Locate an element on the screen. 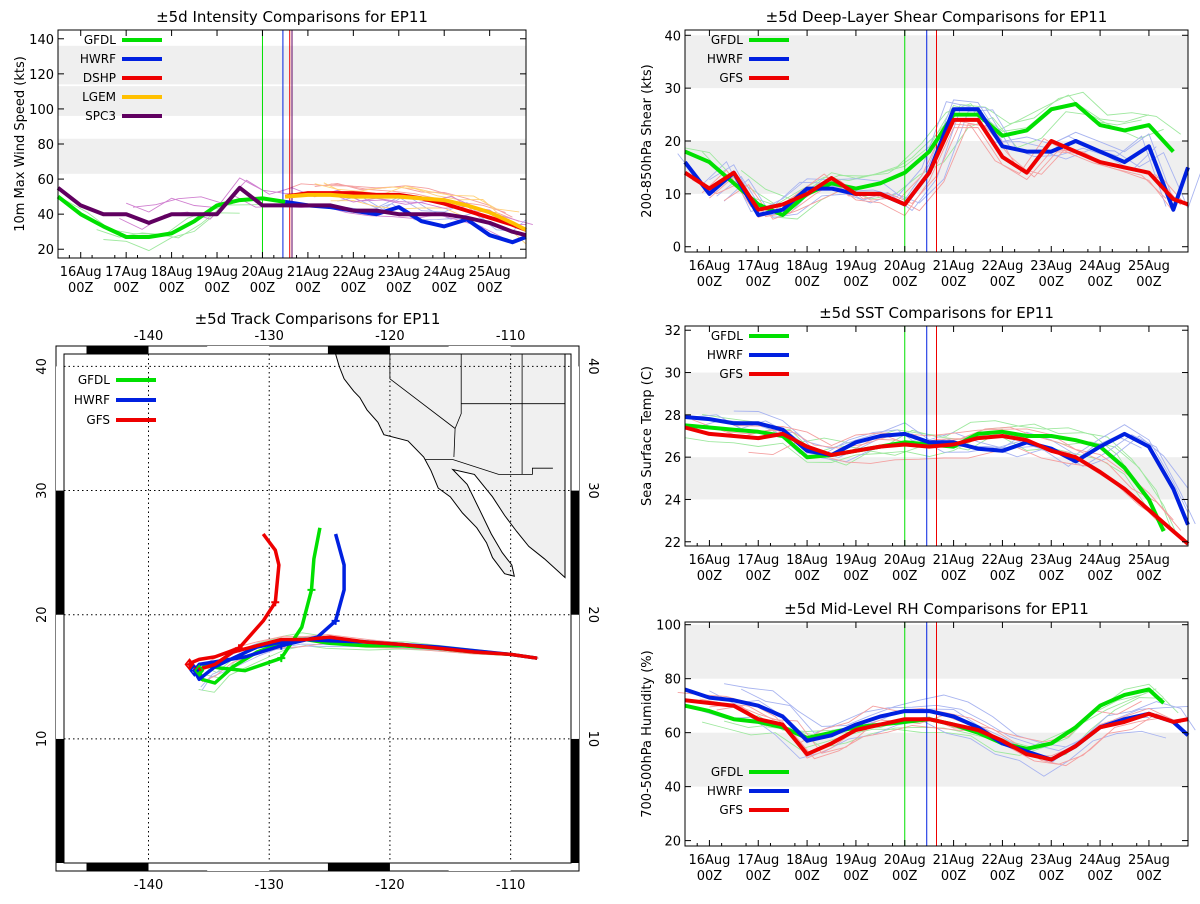 This screenshot has height=904, width=1200. shear-xtick-day: 24Aug is located at coordinates (1100, 266).